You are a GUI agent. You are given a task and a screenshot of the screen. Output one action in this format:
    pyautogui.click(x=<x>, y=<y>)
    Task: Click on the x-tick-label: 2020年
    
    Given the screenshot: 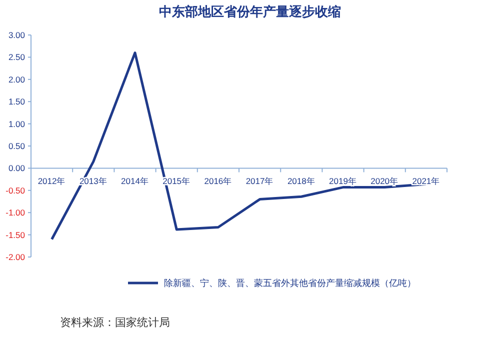 What is the action you would take?
    pyautogui.click(x=384, y=181)
    